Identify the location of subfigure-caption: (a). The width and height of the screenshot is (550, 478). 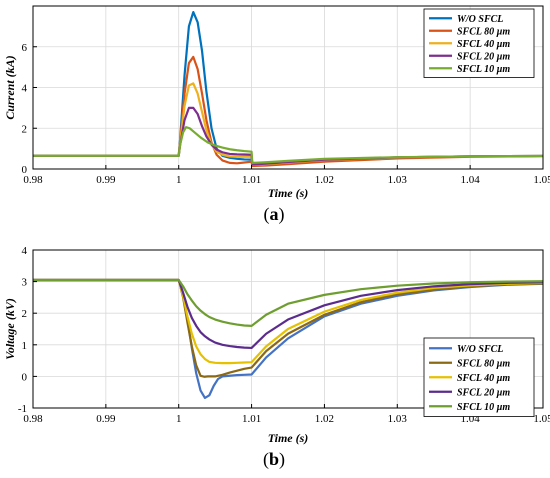
(274, 214).